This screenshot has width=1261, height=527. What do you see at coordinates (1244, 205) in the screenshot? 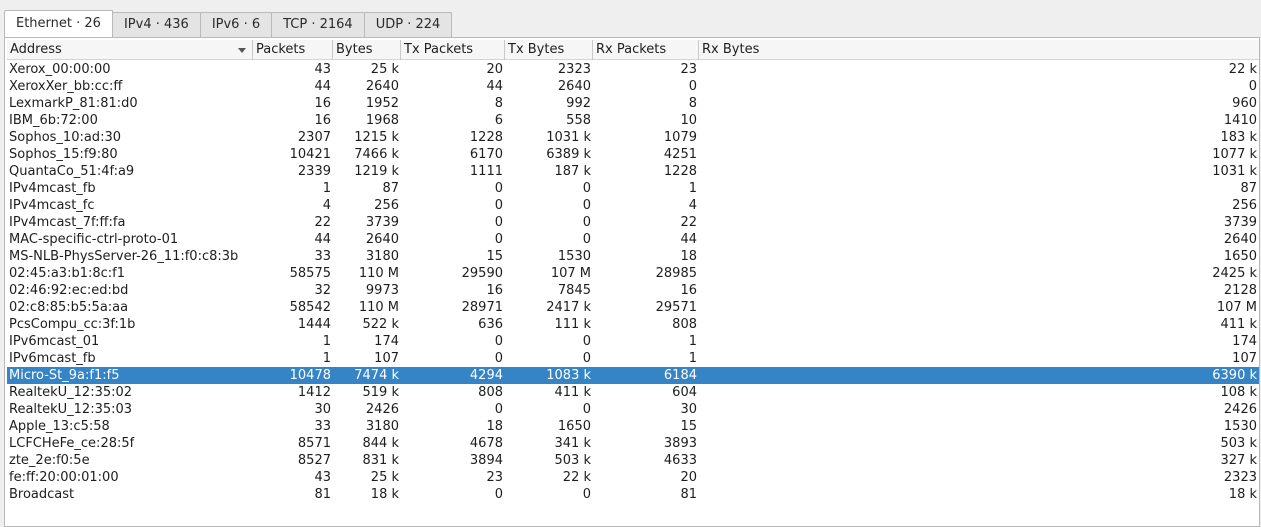
I see `cell-rx-bytes: 256` at bounding box center [1244, 205].